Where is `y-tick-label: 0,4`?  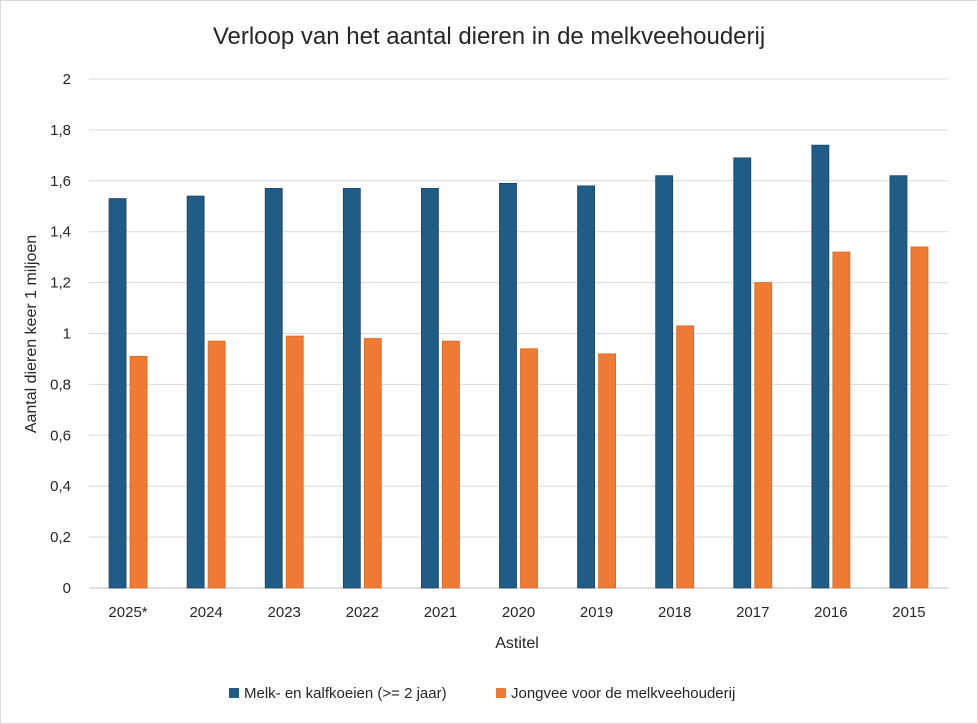 y-tick-label: 0,4 is located at coordinates (60, 486).